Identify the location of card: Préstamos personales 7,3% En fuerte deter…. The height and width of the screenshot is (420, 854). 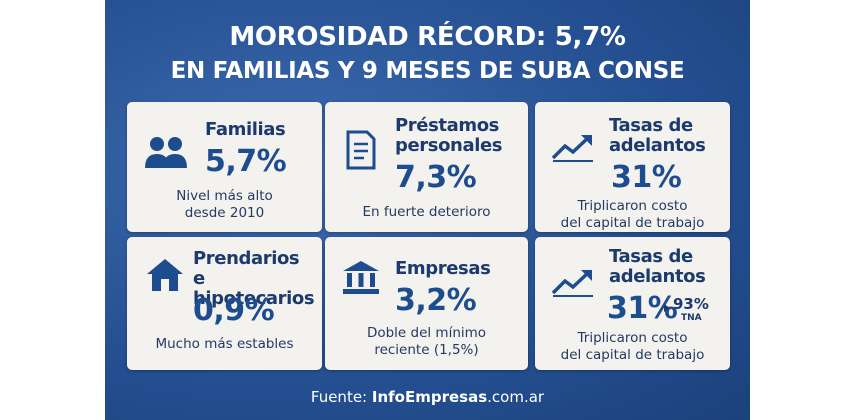
(426, 167).